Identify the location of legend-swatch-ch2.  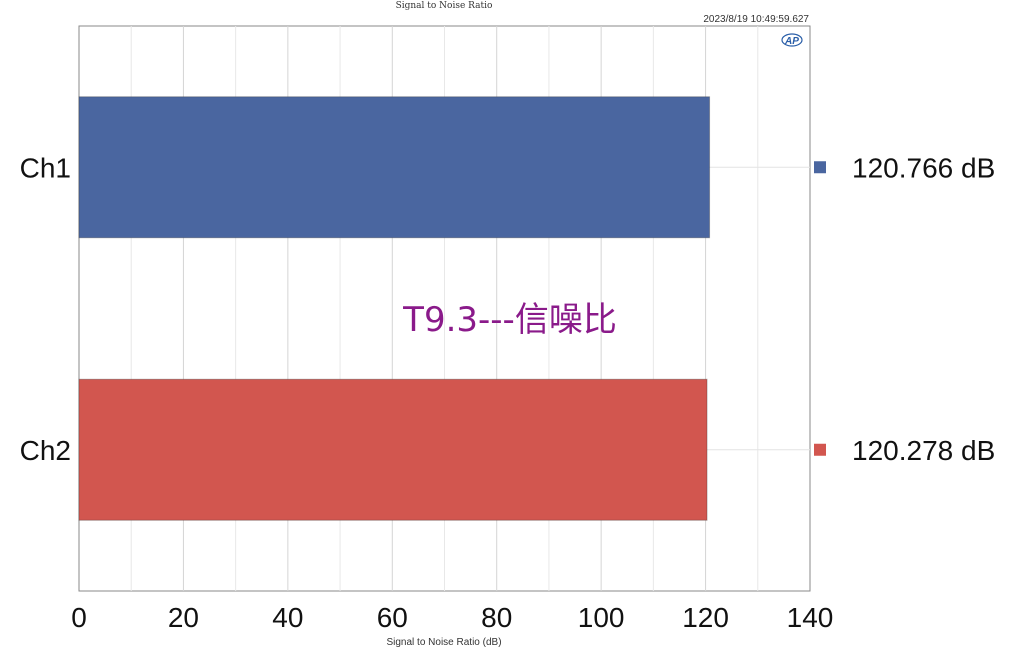
(820, 449).